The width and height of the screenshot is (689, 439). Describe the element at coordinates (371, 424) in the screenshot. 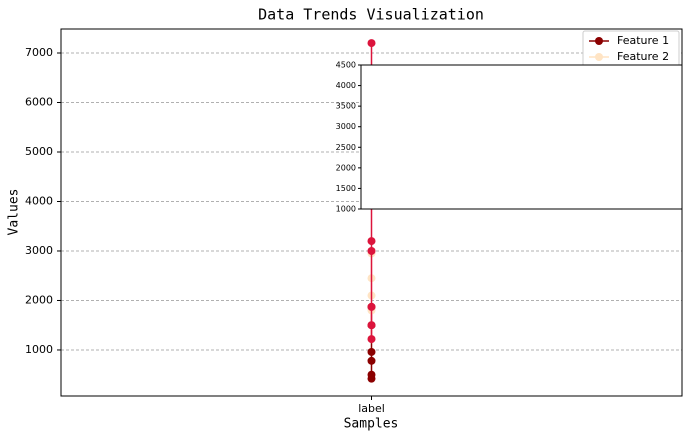

I see `x-axis-label: Samples` at that location.